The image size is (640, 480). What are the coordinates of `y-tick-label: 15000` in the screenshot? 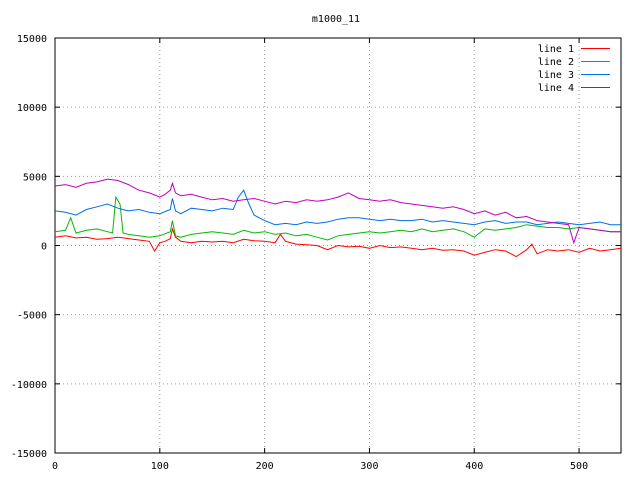 It's located at (32, 39).